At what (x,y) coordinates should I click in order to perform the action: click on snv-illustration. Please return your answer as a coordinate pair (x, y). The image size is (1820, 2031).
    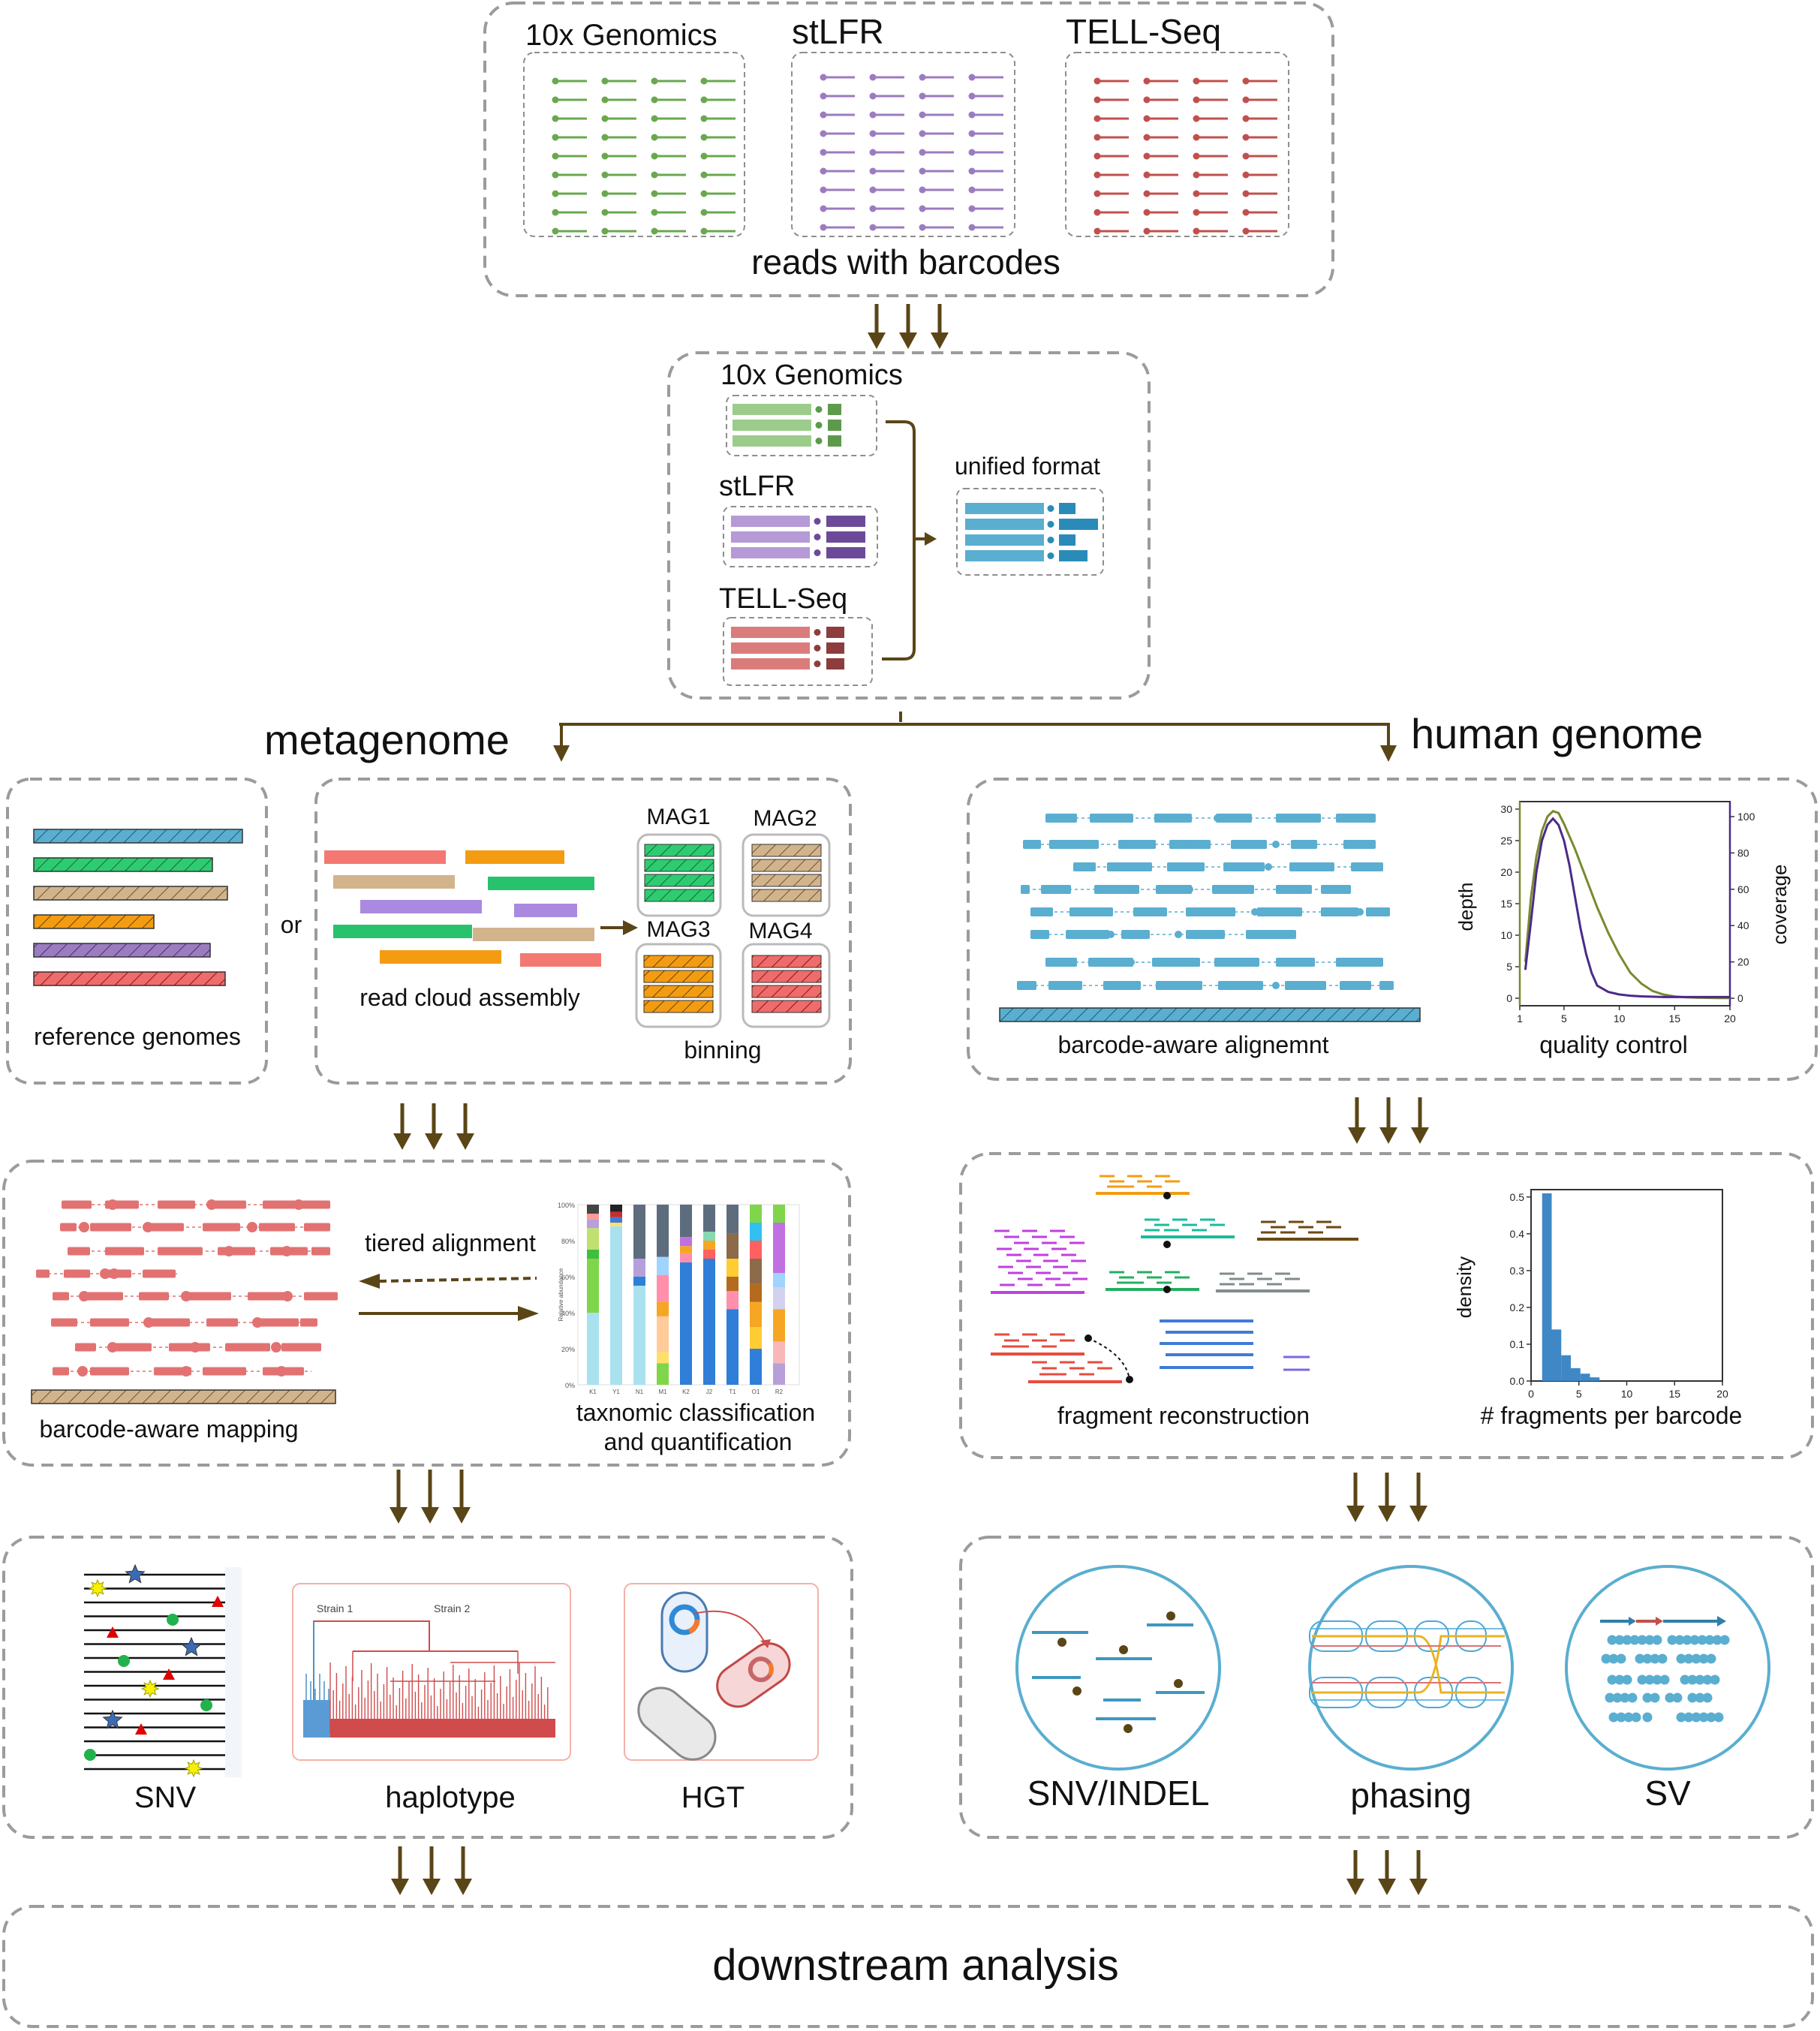
    Looking at the image, I should click on (163, 1670).